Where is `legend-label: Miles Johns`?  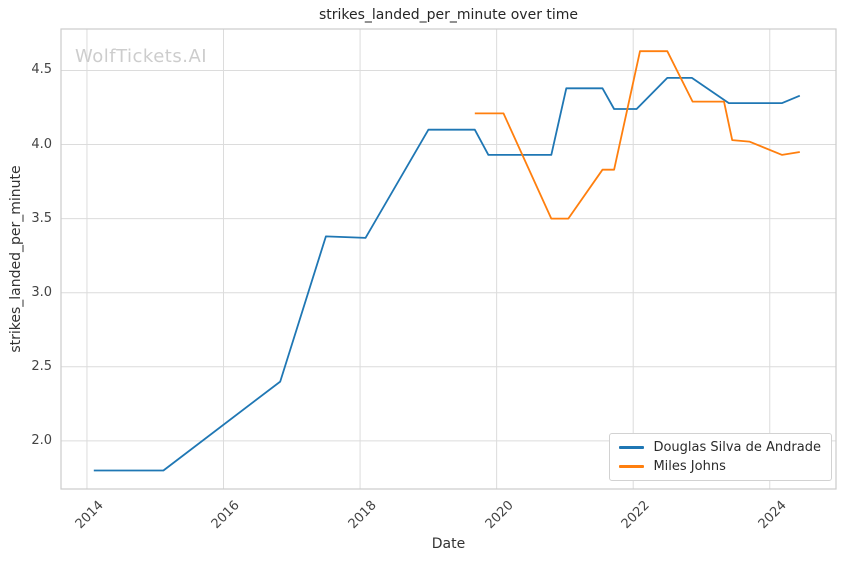 legend-label: Miles Johns is located at coordinates (689, 466).